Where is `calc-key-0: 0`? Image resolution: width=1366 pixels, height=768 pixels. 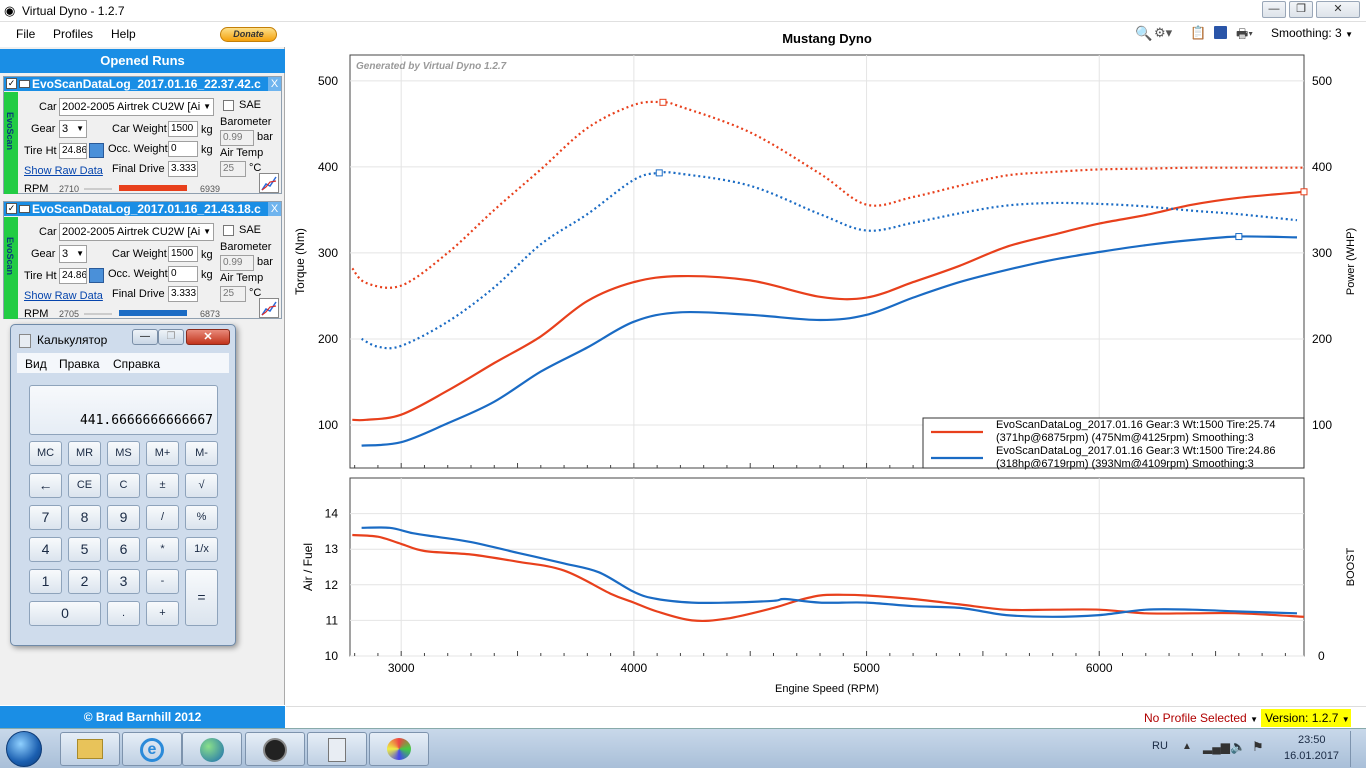 calc-key-0: 0 is located at coordinates (65, 613).